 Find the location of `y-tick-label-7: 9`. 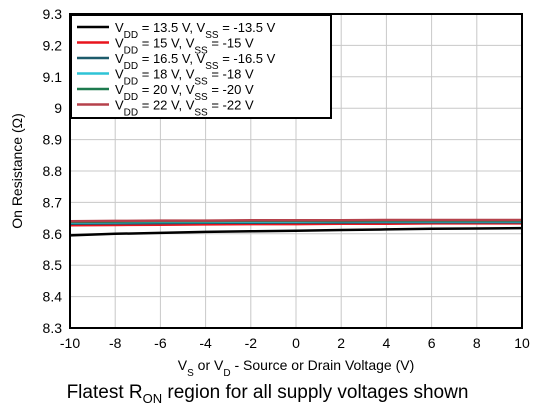

y-tick-label-7: 9 is located at coordinates (58, 108).